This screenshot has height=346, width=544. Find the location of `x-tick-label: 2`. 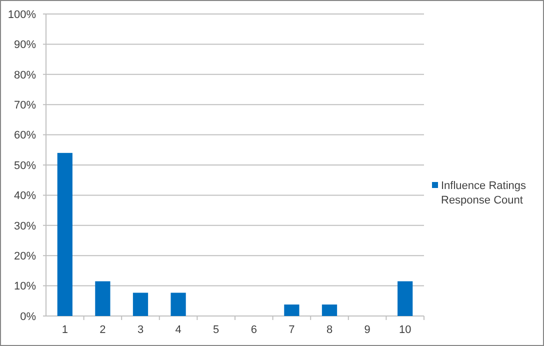

x-tick-label: 2 is located at coordinates (103, 330).